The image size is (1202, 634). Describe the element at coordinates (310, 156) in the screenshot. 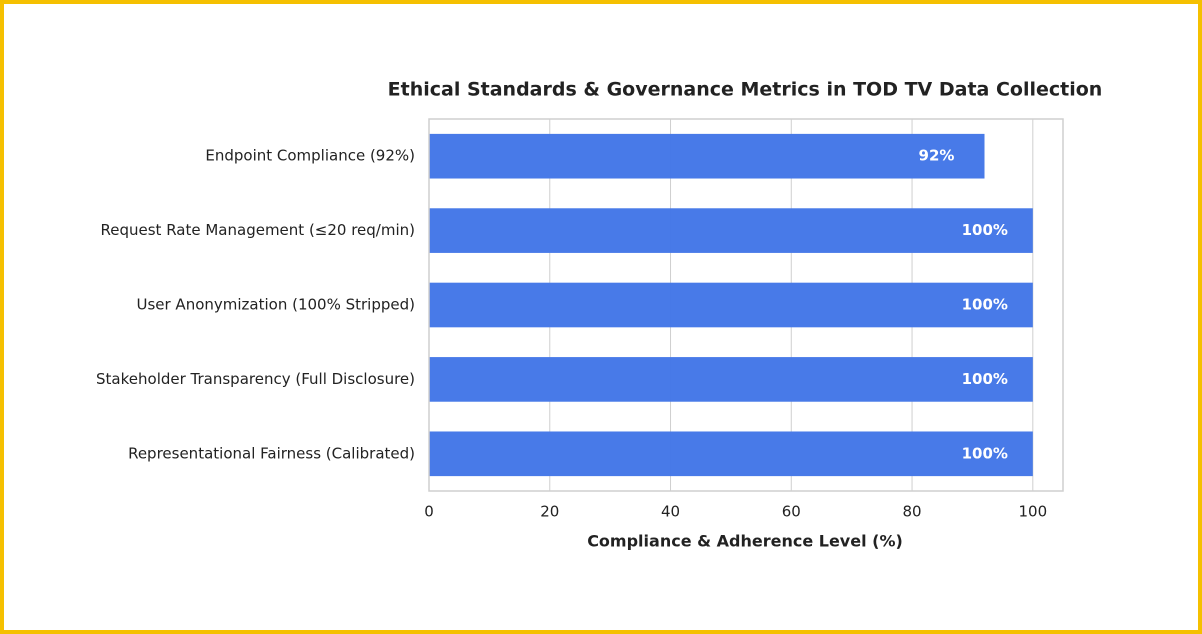

I see `y-tick-label: Endpoint Compliance (92%)` at that location.